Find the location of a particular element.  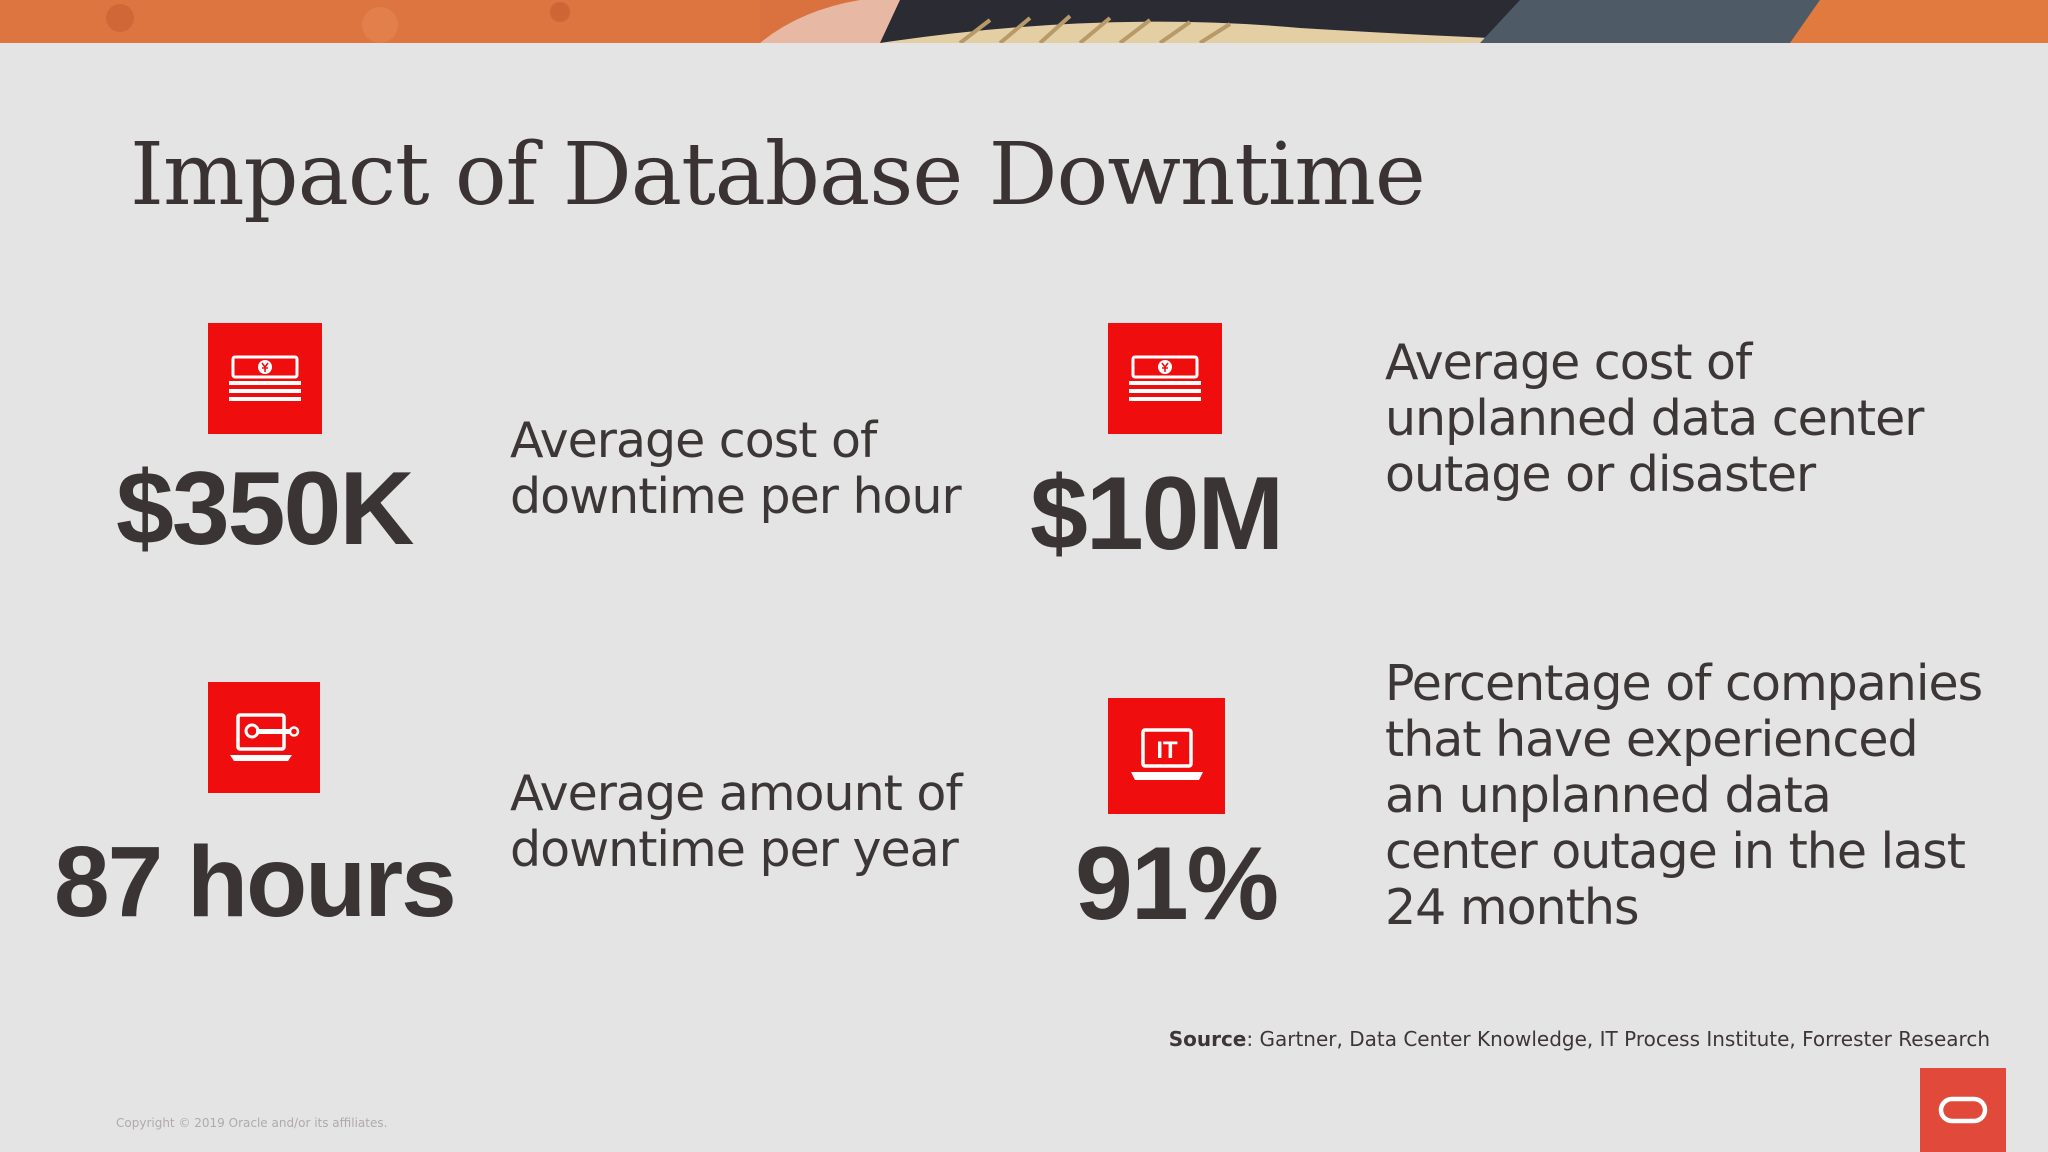

stat-value-outage-percentage: 91% is located at coordinates (1177, 884).